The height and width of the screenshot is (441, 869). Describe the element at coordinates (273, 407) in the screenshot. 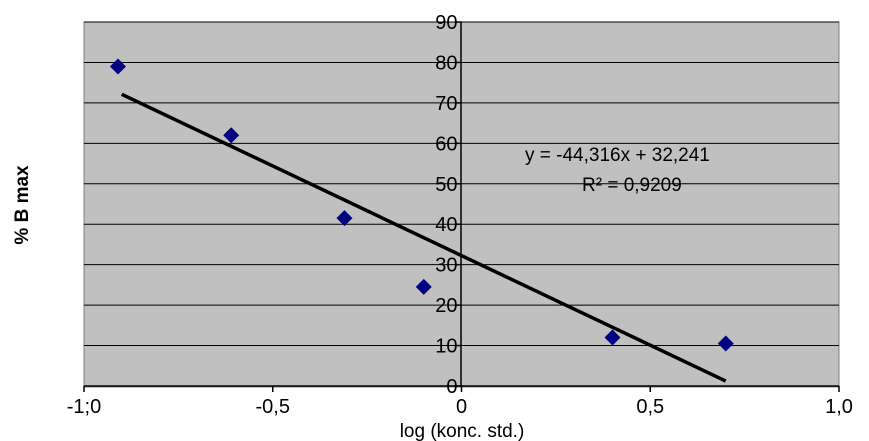

I see `x-tick-label: -0,5` at that location.